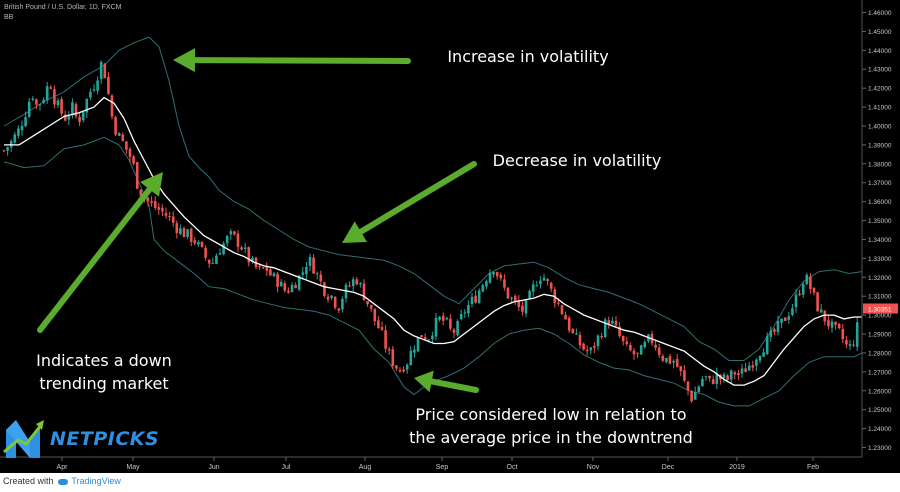 The image size is (900, 492). What do you see at coordinates (184, 60) in the screenshot?
I see `arrow-increase-head` at bounding box center [184, 60].